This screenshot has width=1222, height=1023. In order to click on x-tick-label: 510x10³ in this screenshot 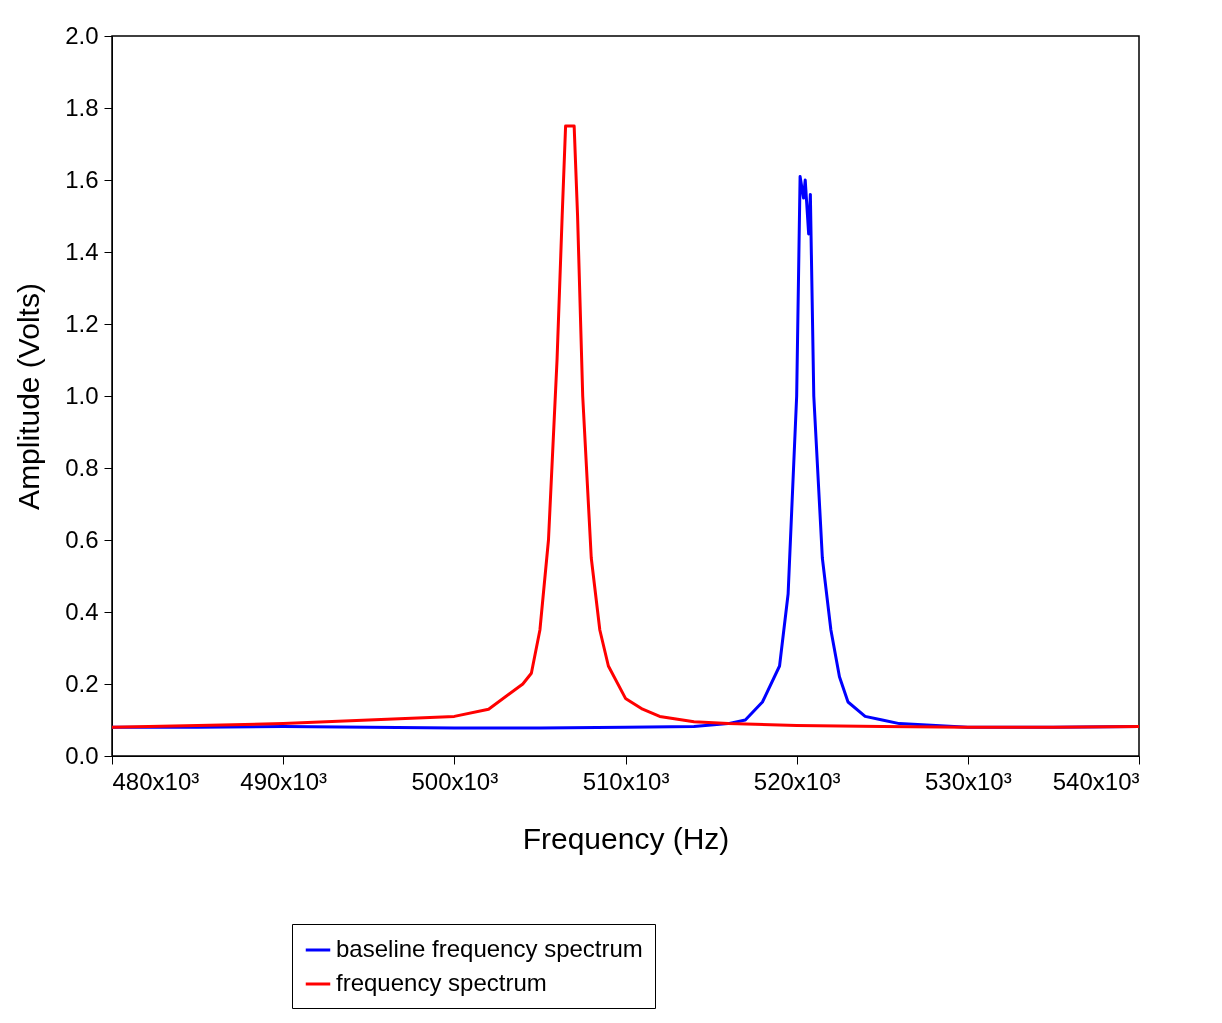, I will do `click(626, 781)`.